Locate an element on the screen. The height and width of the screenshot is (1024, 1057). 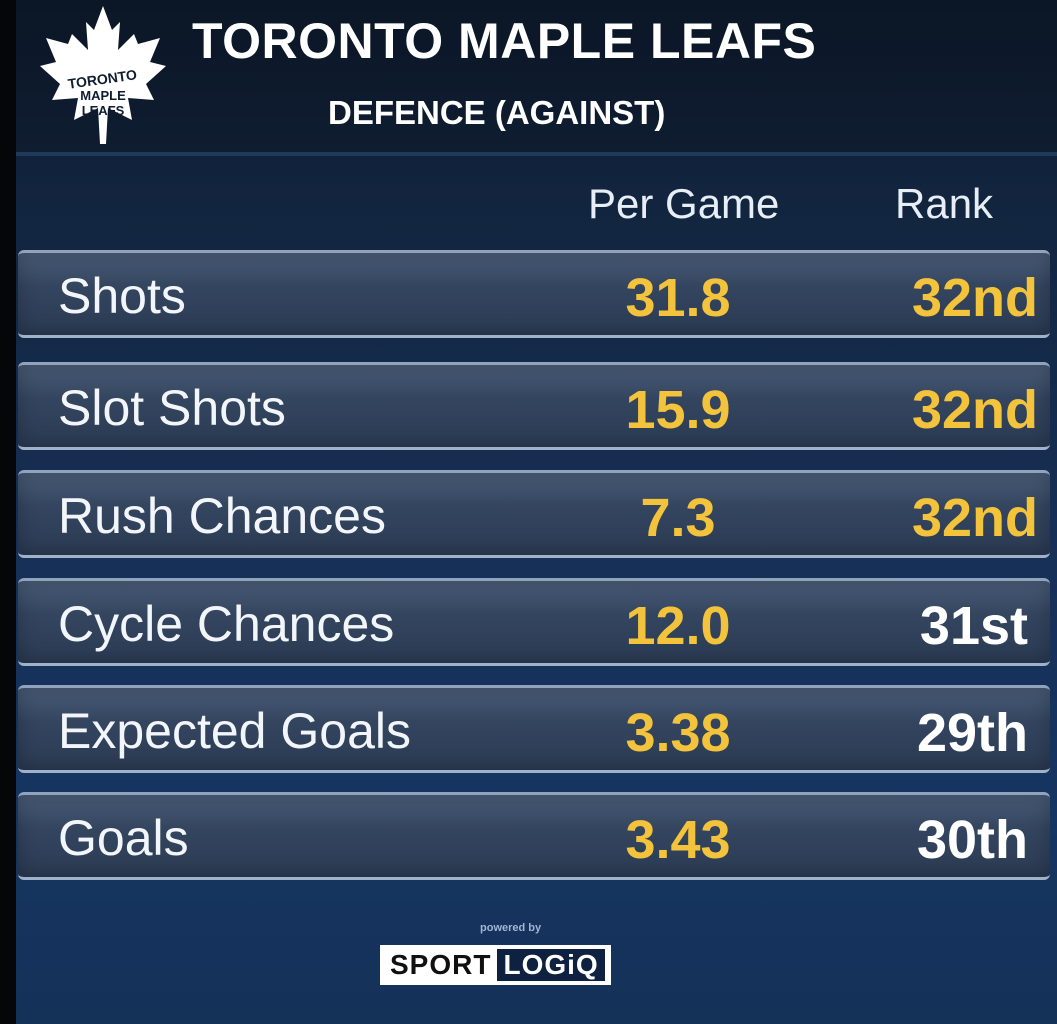
maple-leaf-icon: TORONTO MAPLE LEAFS is located at coordinates (103, 75).